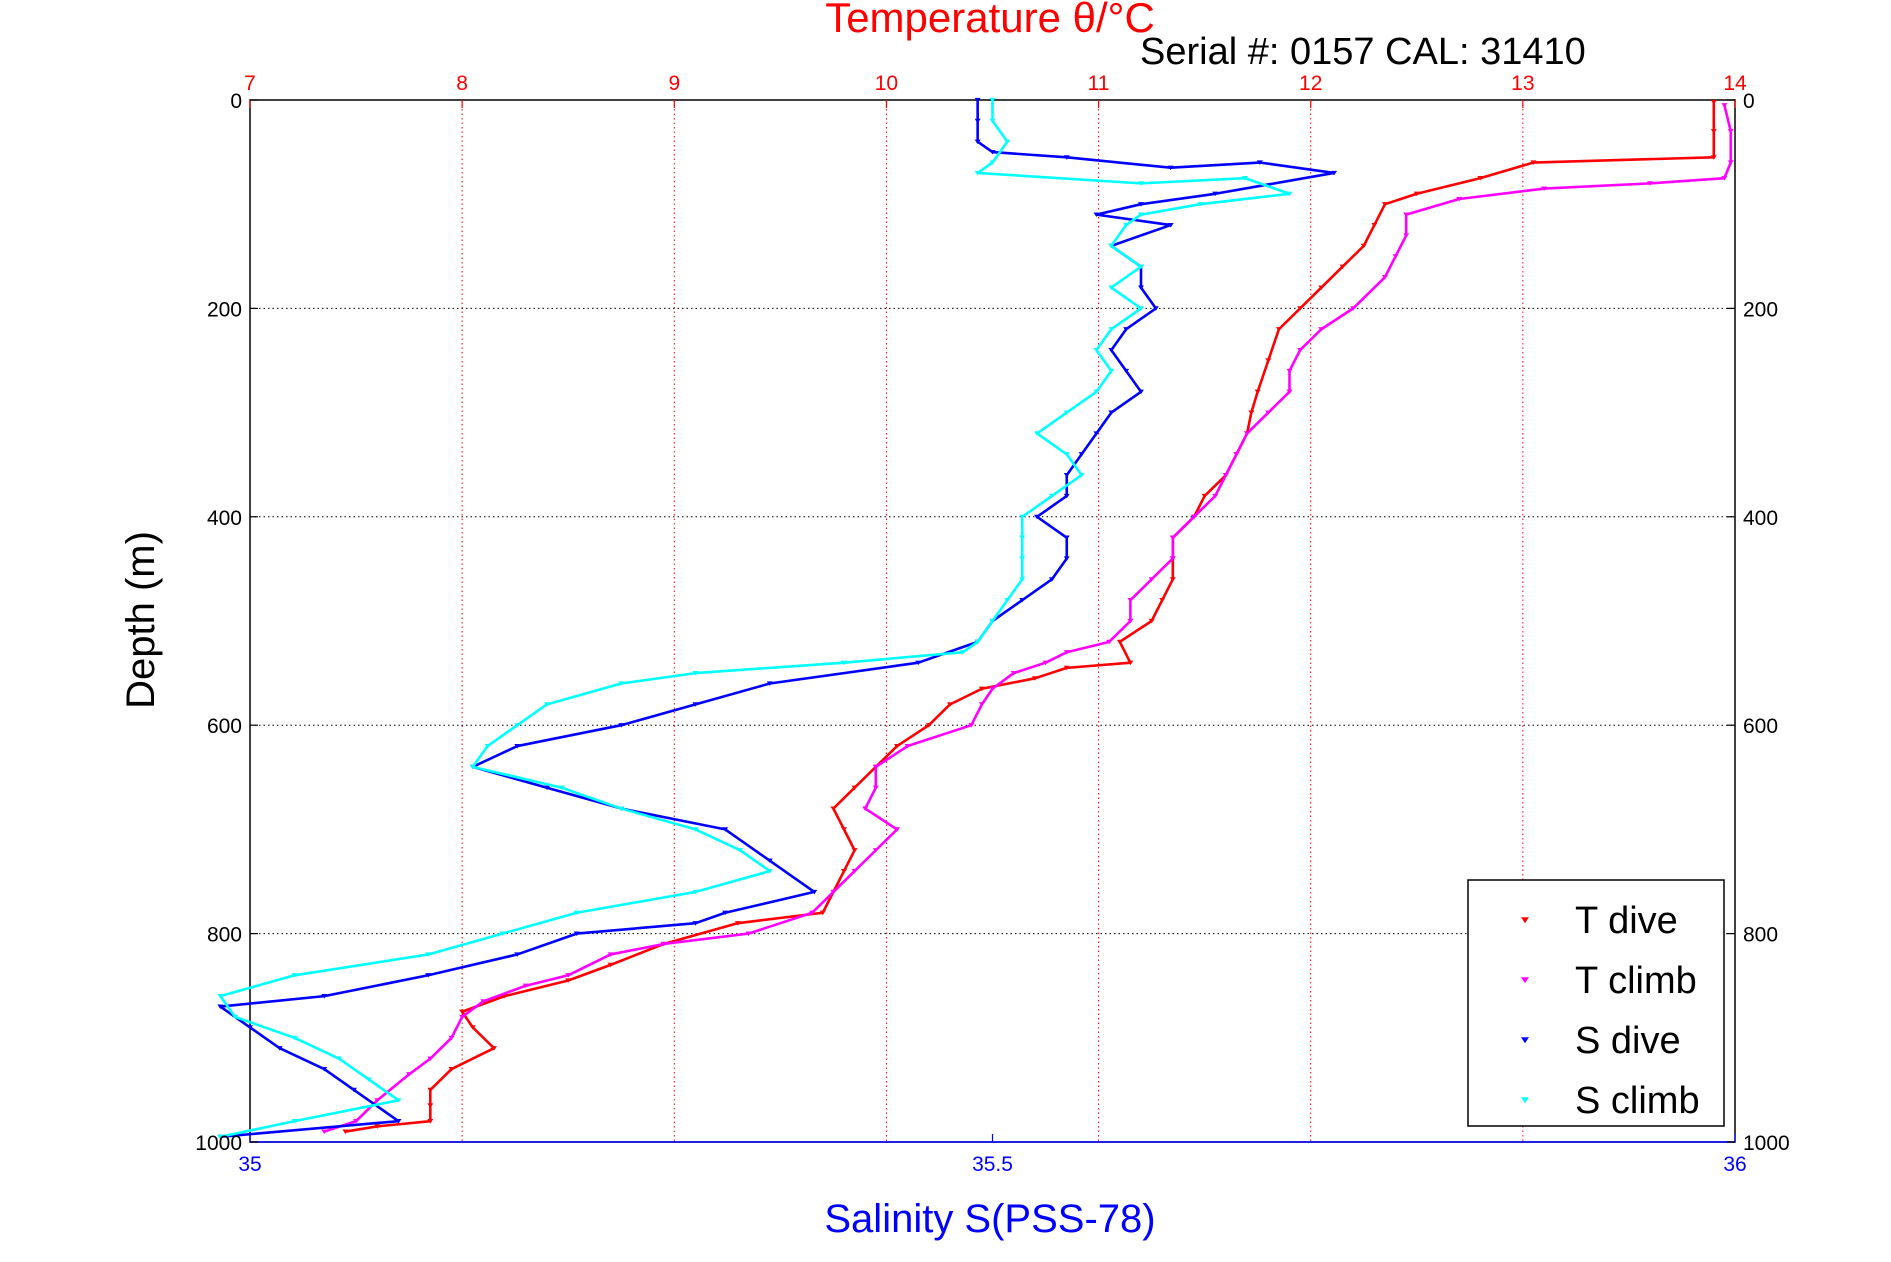 The width and height of the screenshot is (1891, 1262). I want to click on temperature-tick-label: 9, so click(674, 83).